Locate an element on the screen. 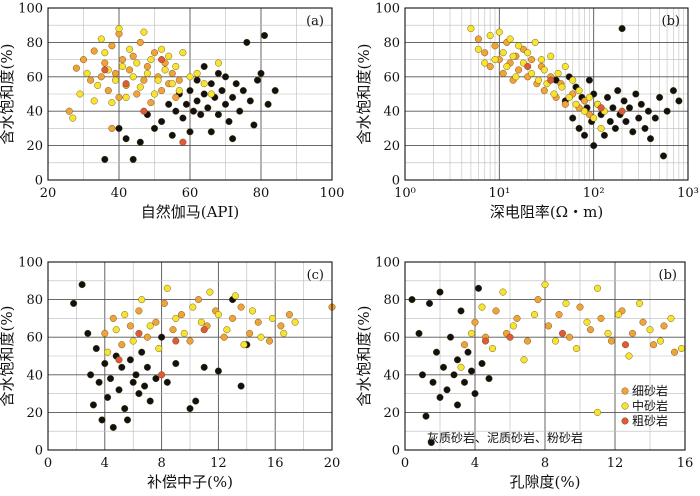  y-tick-label: 80 is located at coordinates (391, 43).